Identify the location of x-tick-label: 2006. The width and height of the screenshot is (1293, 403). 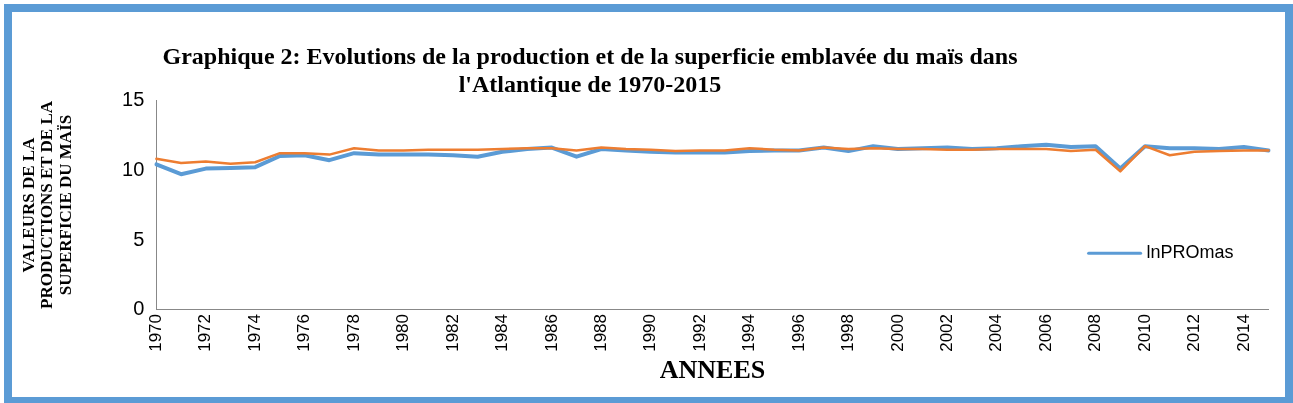
(1045, 332).